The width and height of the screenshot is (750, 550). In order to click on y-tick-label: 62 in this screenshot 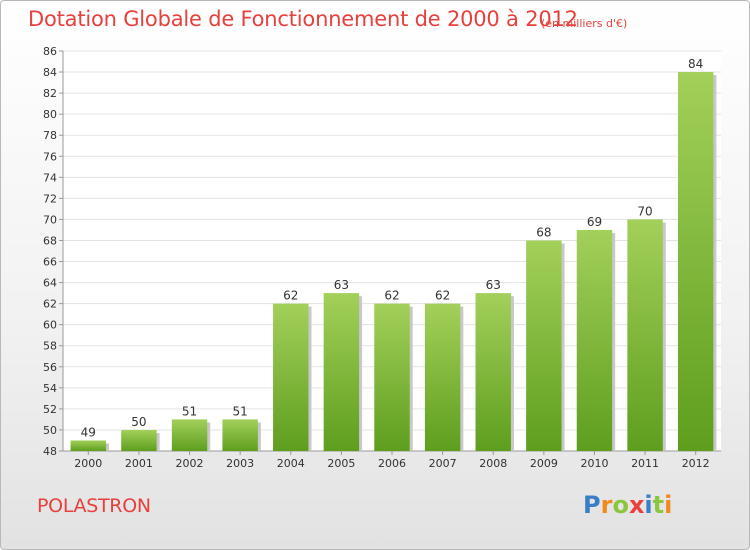, I will do `click(50, 304)`.